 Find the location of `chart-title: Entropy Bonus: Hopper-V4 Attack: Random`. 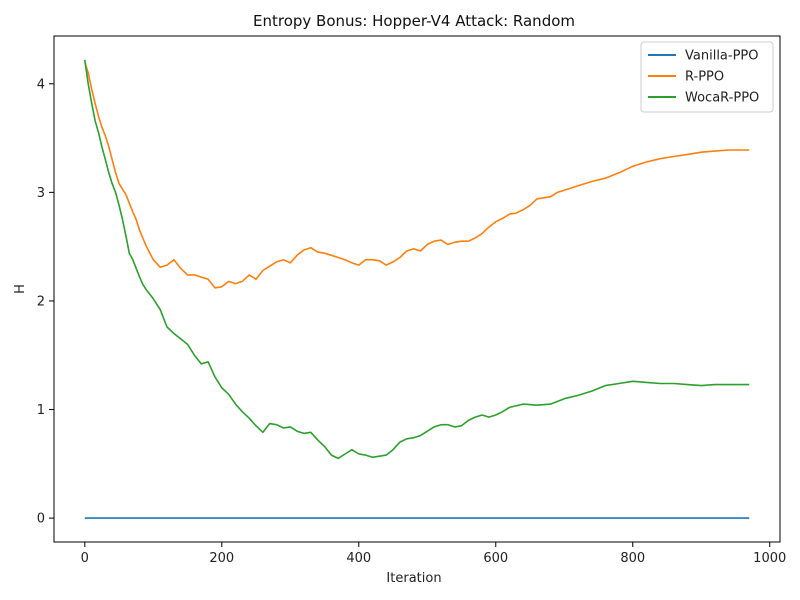

chart-title: Entropy Bonus: Hopper-V4 Attack: Random is located at coordinates (414, 21).